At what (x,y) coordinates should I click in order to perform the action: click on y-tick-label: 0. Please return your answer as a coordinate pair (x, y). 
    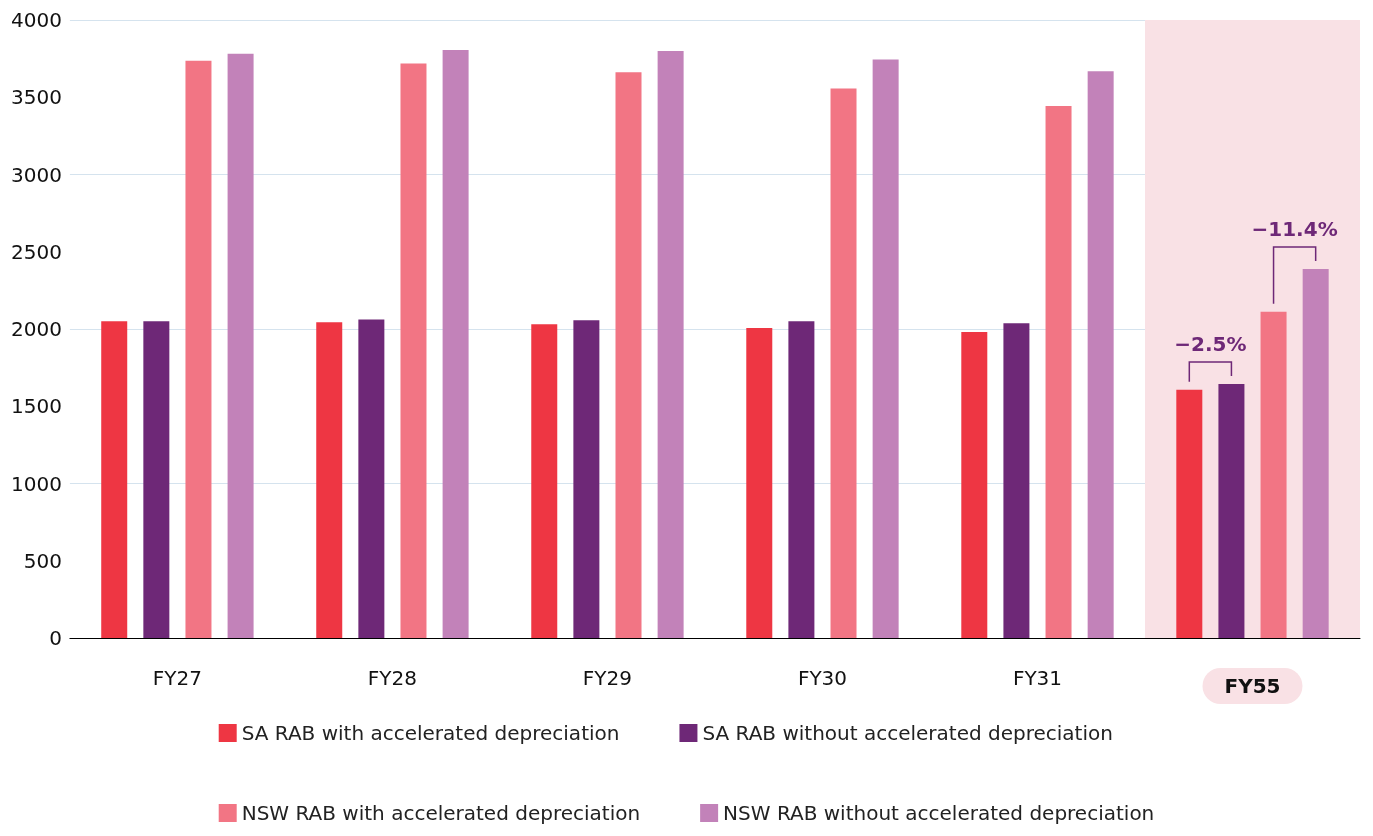
    Looking at the image, I should click on (55, 638).